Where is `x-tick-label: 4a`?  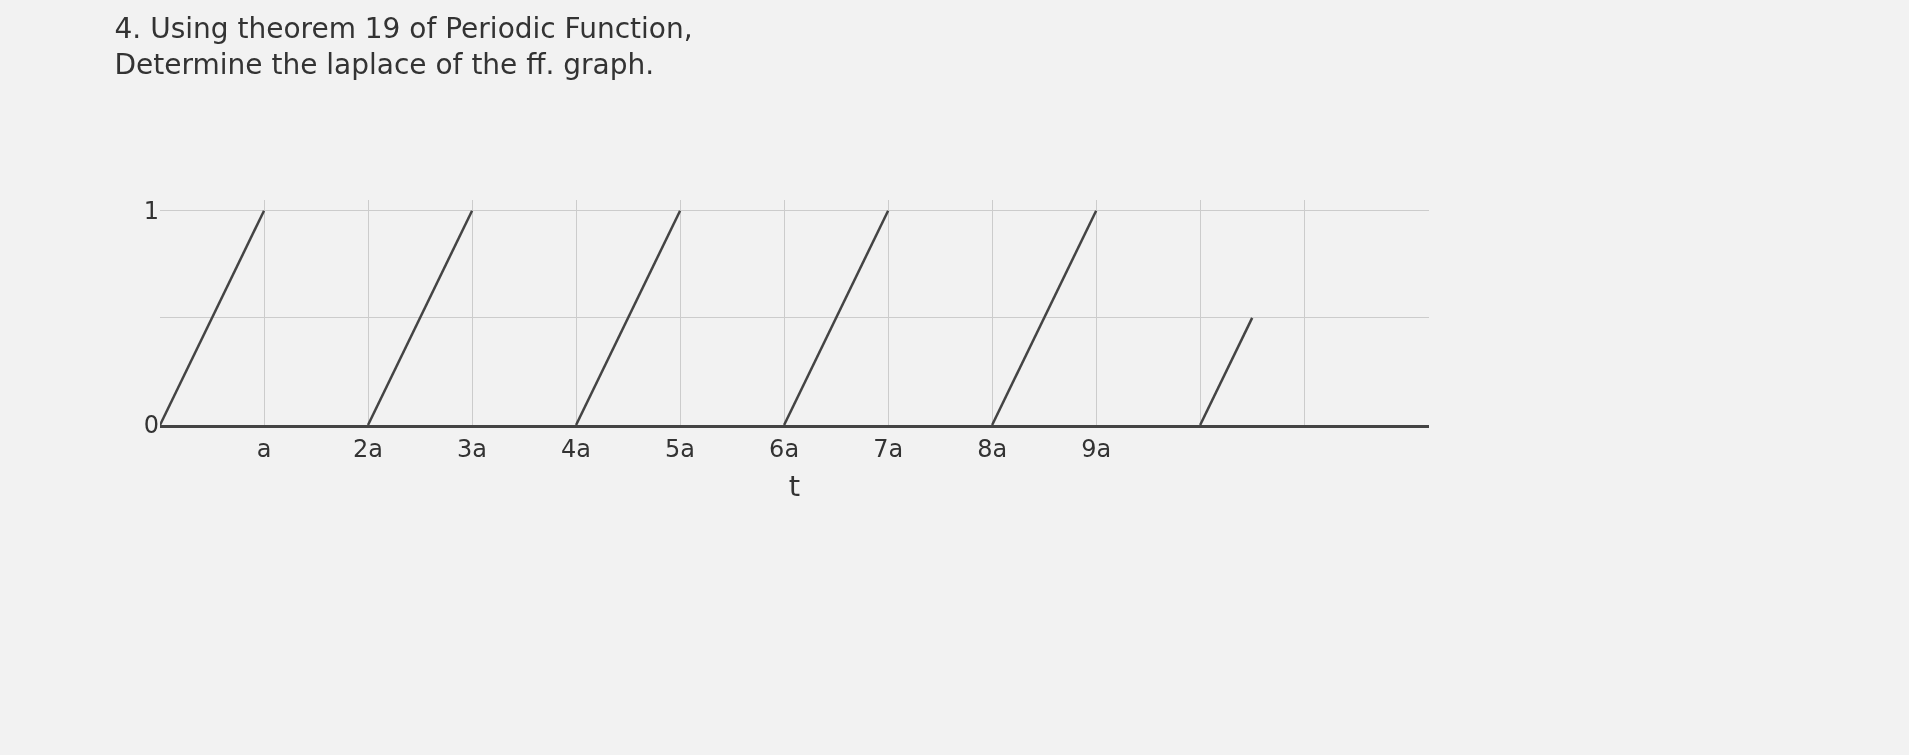 x-tick-label: 4a is located at coordinates (576, 448).